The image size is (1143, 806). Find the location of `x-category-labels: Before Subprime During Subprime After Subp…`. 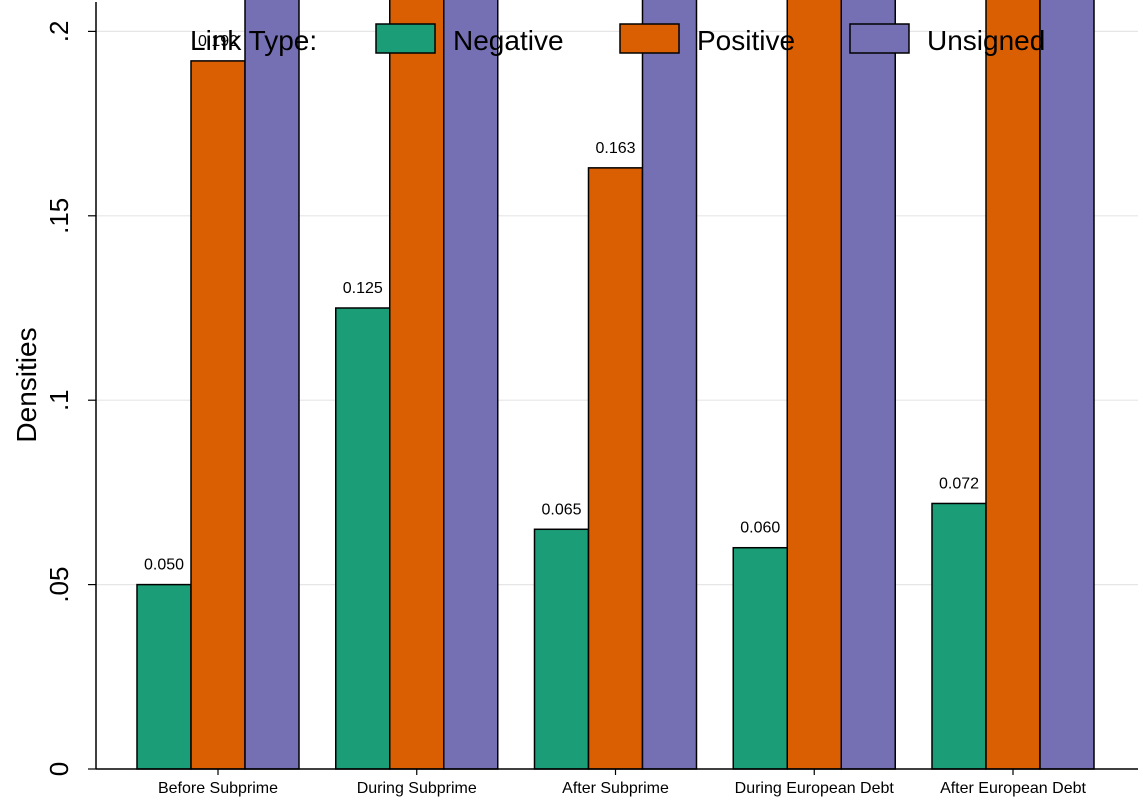

x-category-labels: Before Subprime During Subprime After Subp… is located at coordinates (622, 783).